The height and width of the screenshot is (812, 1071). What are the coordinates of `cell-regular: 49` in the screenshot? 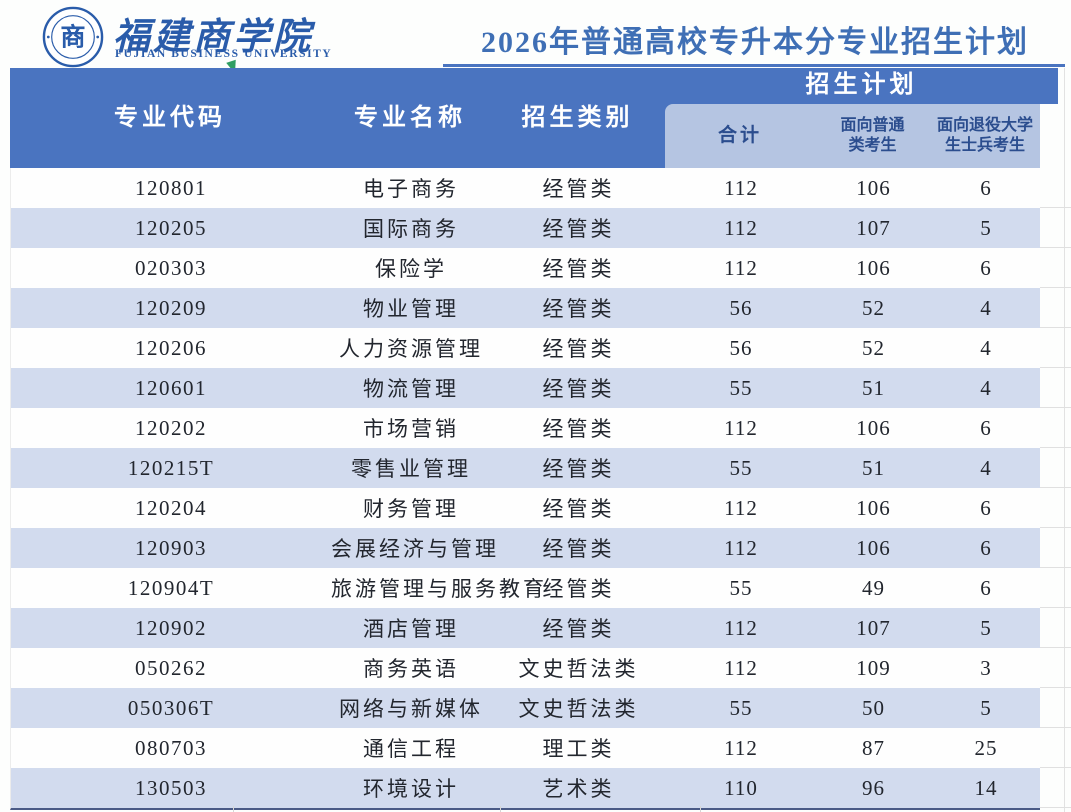 It's located at (873, 587).